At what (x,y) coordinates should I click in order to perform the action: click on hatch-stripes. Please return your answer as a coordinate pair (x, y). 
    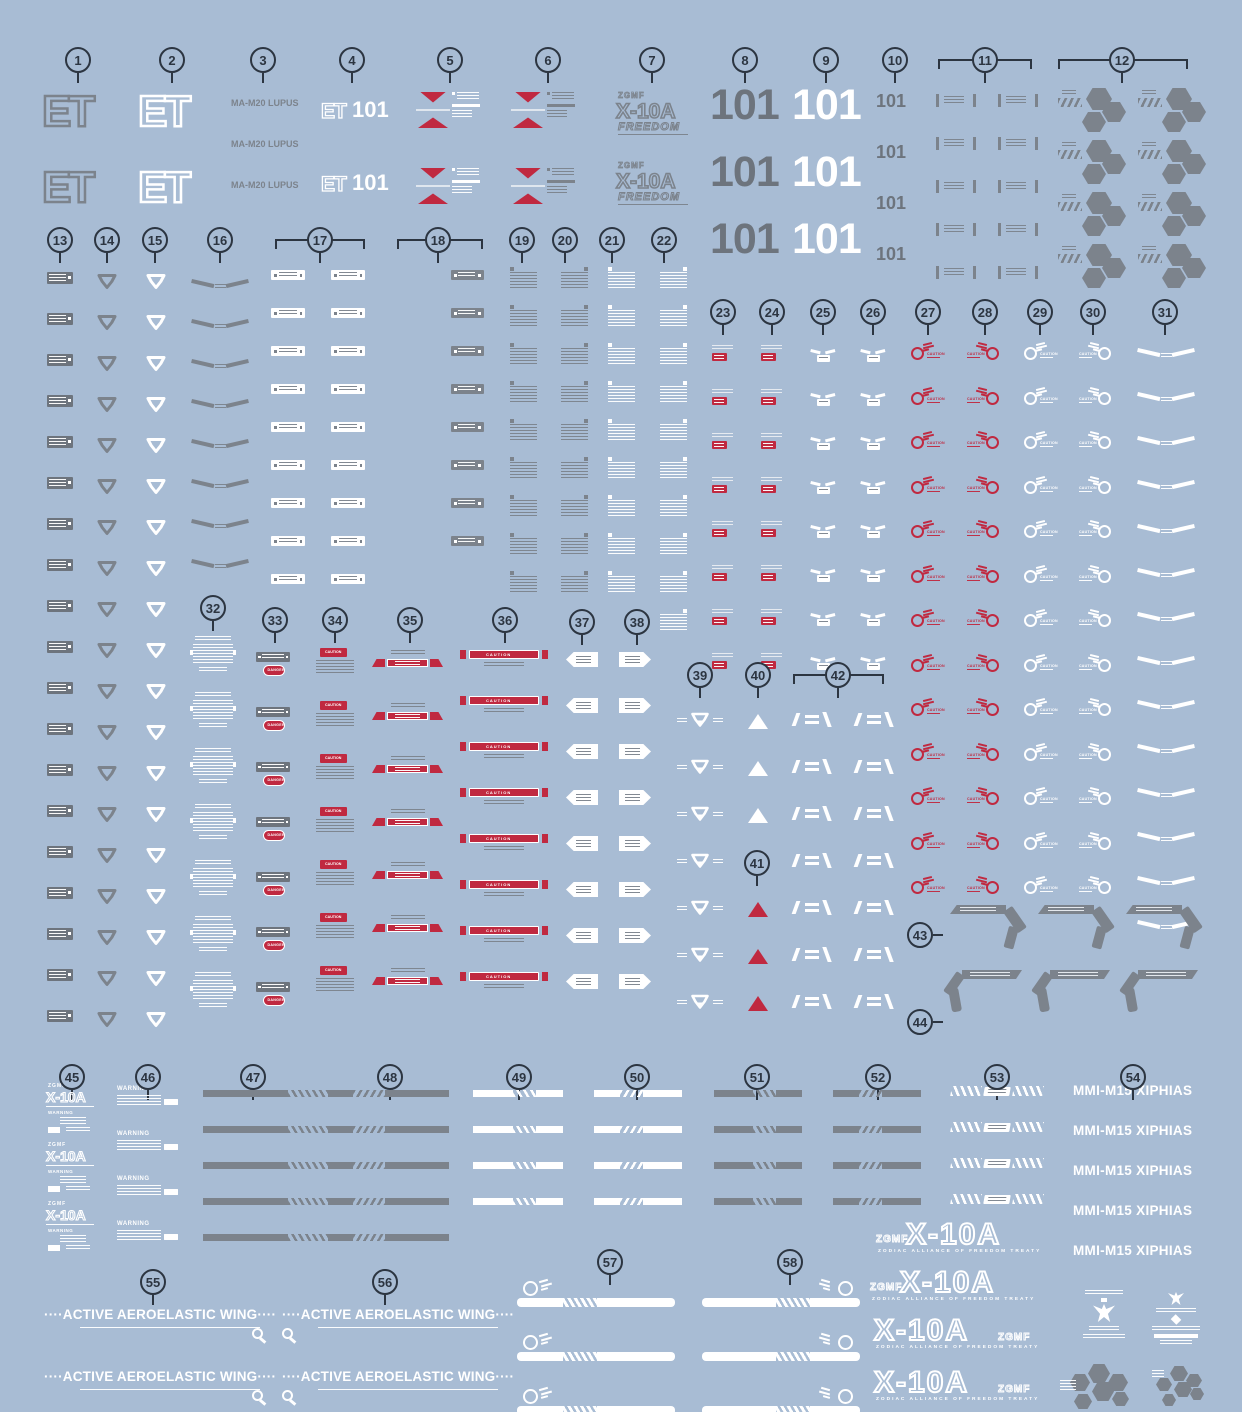
    Looking at the image, I should click on (1150, 102).